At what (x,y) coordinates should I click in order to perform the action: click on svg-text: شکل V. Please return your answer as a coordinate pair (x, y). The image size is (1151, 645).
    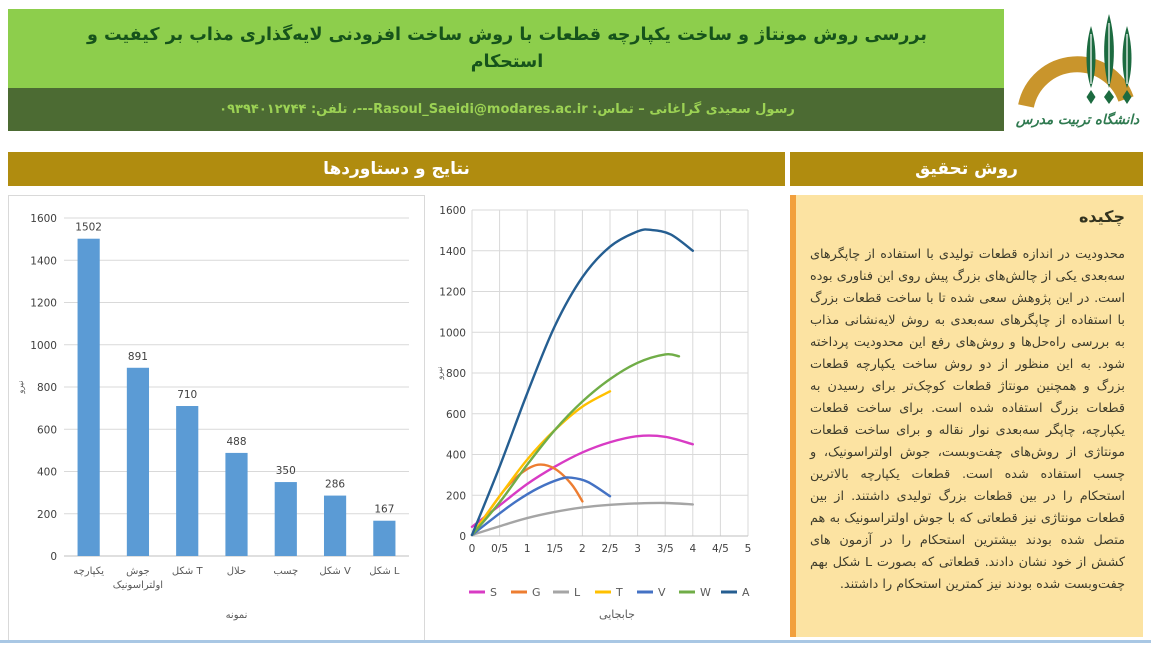
    Looking at the image, I should click on (335, 571).